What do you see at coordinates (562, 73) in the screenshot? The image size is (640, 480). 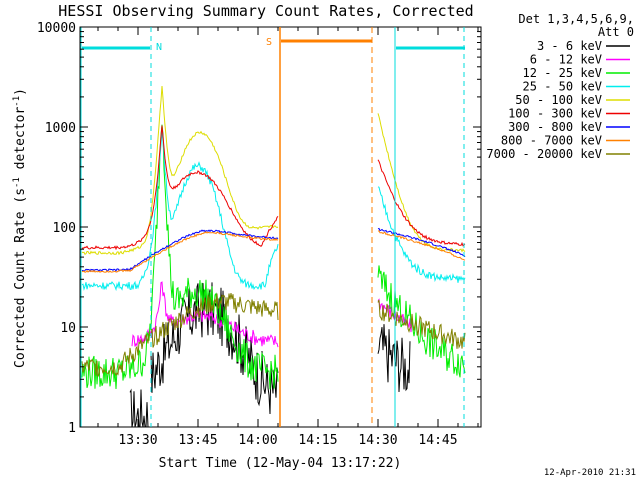 I see `legend-entry: 12 - 25 keV` at bounding box center [562, 73].